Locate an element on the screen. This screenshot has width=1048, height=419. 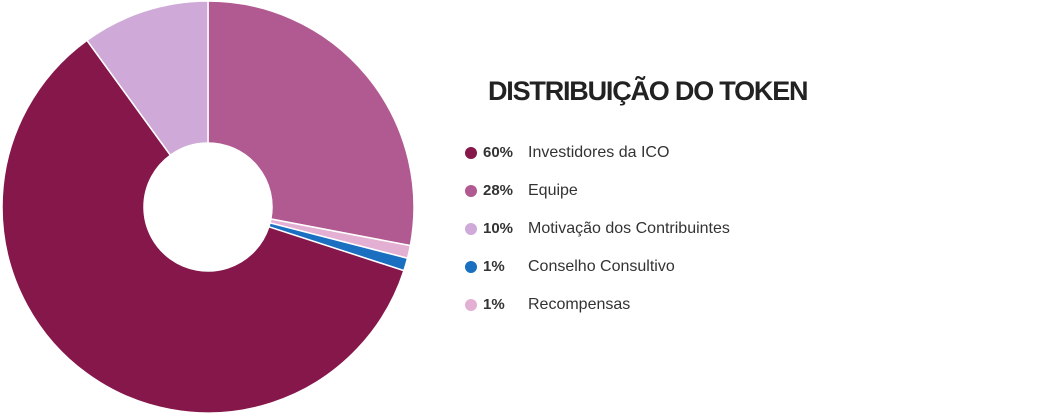
legend-label: Recompensas is located at coordinates (579, 304).